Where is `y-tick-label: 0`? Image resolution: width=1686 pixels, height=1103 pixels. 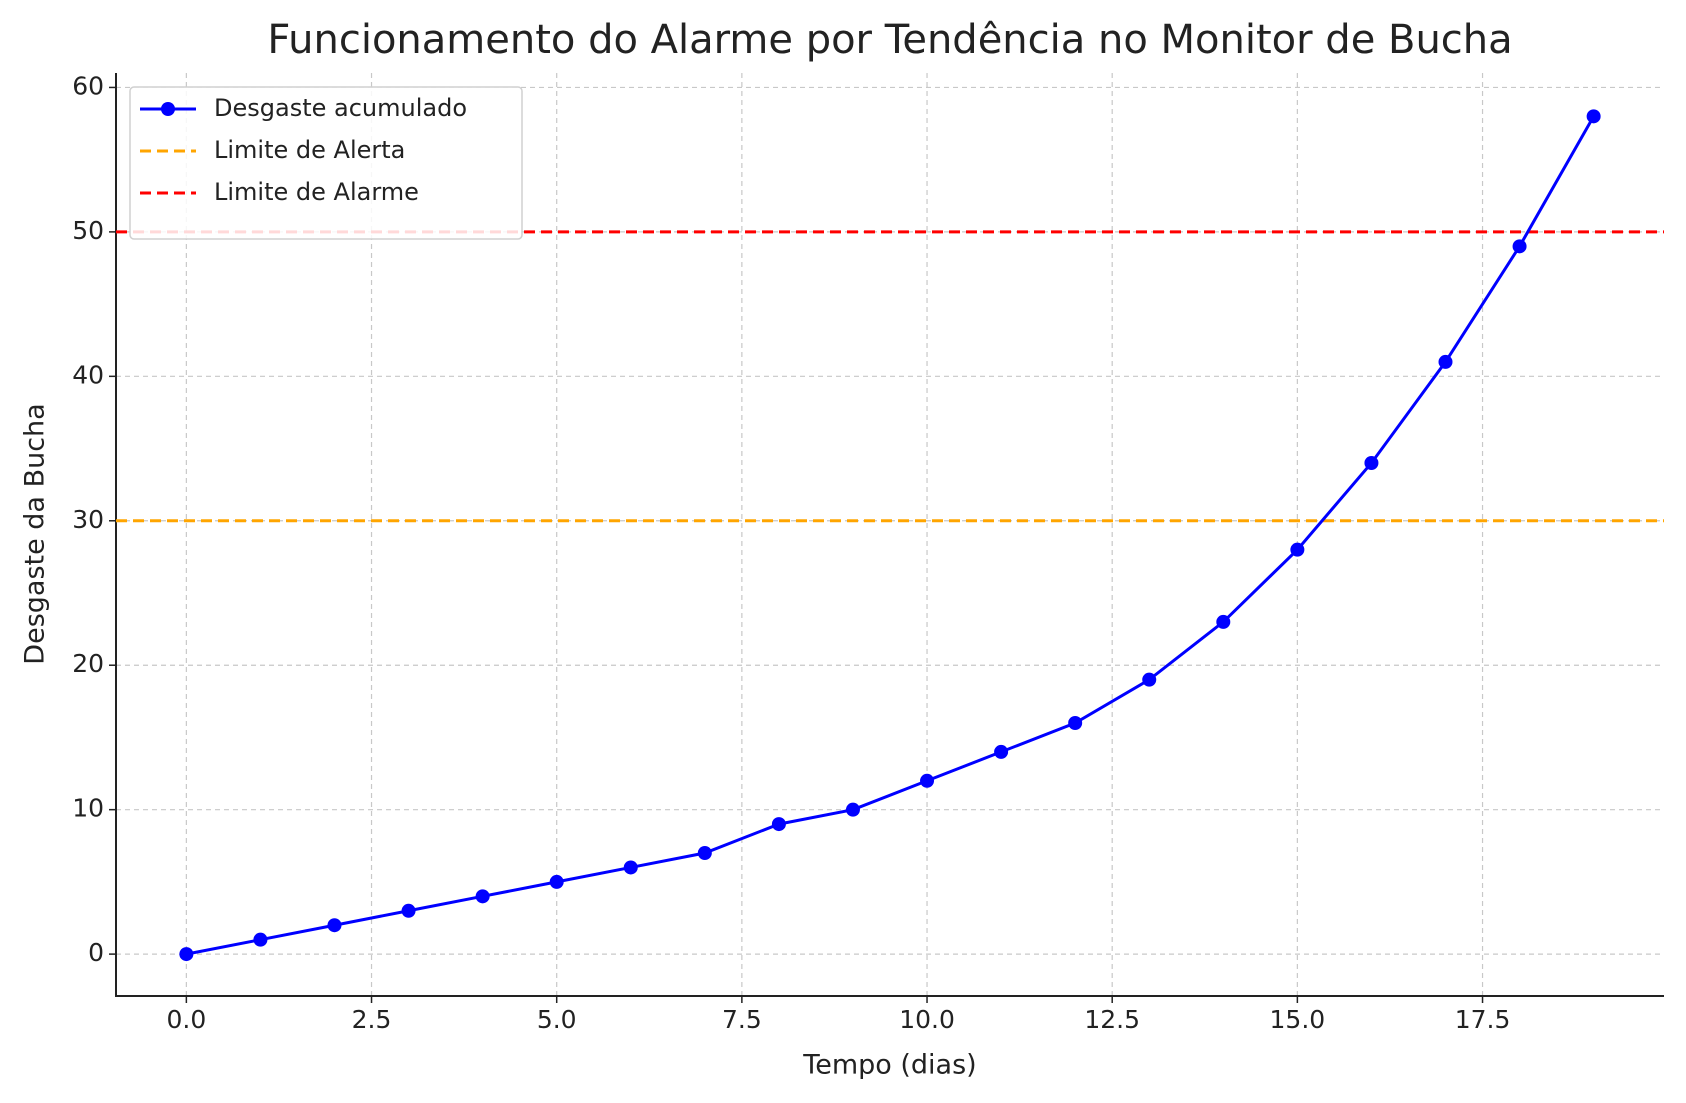
y-tick-label: 0 is located at coordinates (96, 952).